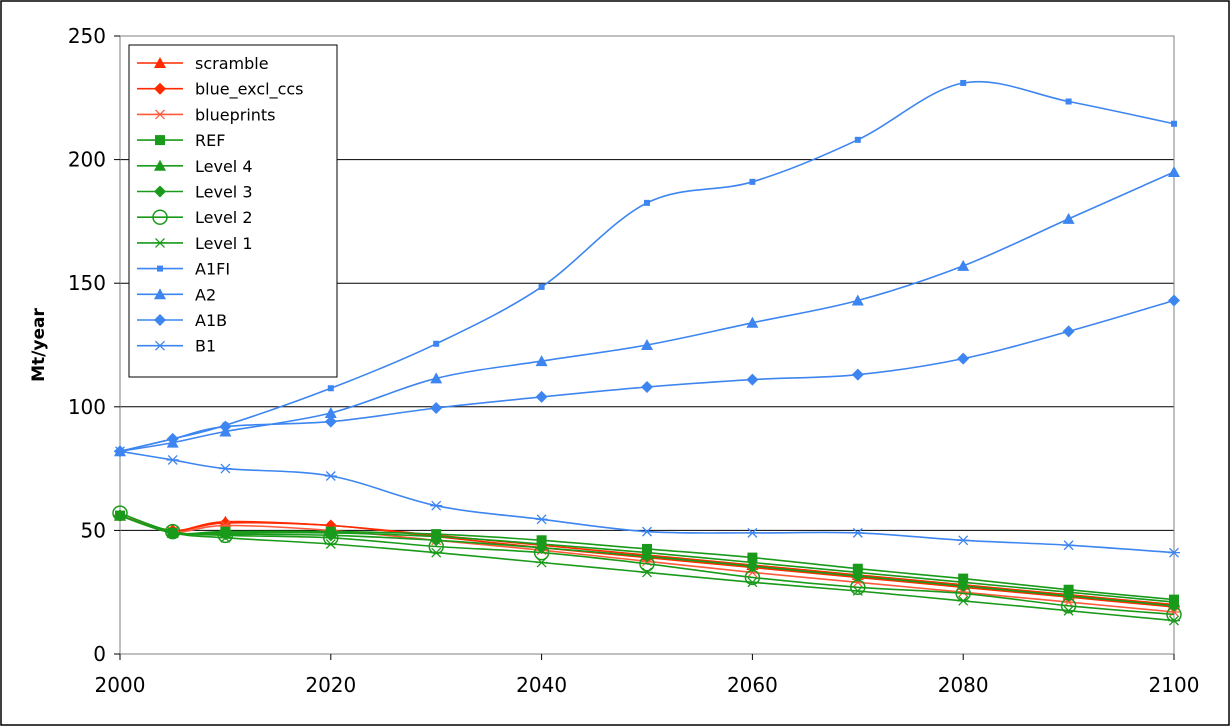  What do you see at coordinates (232, 63) in the screenshot?
I see `legend-label: scramble` at bounding box center [232, 63].